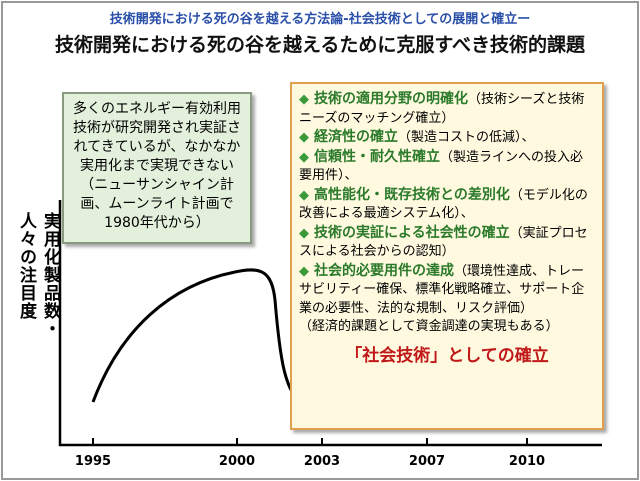  Describe the element at coordinates (237, 461) in the screenshot. I see `year-label: 2000` at that location.